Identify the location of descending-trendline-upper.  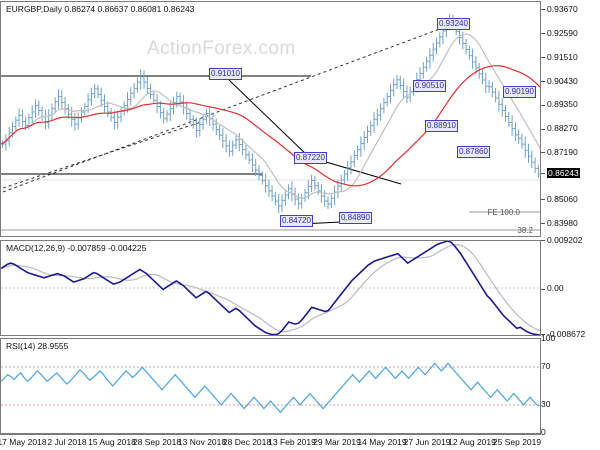
(269, 118).